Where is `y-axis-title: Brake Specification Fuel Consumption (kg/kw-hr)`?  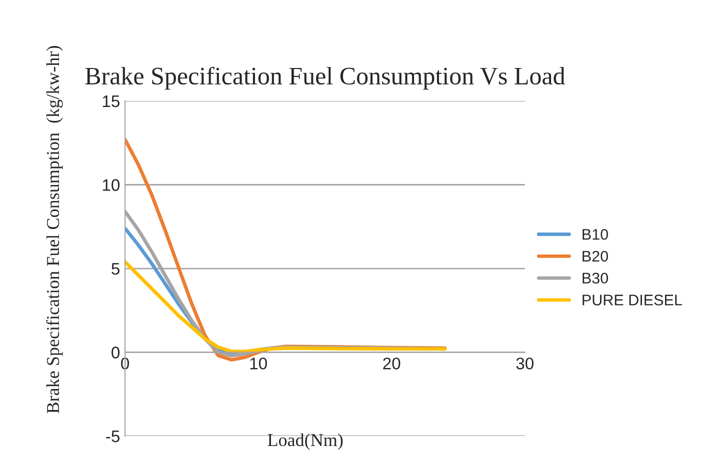
y-axis-title: Brake Specification Fuel Consumption (kg/kw-hr) is located at coordinates (54, 230).